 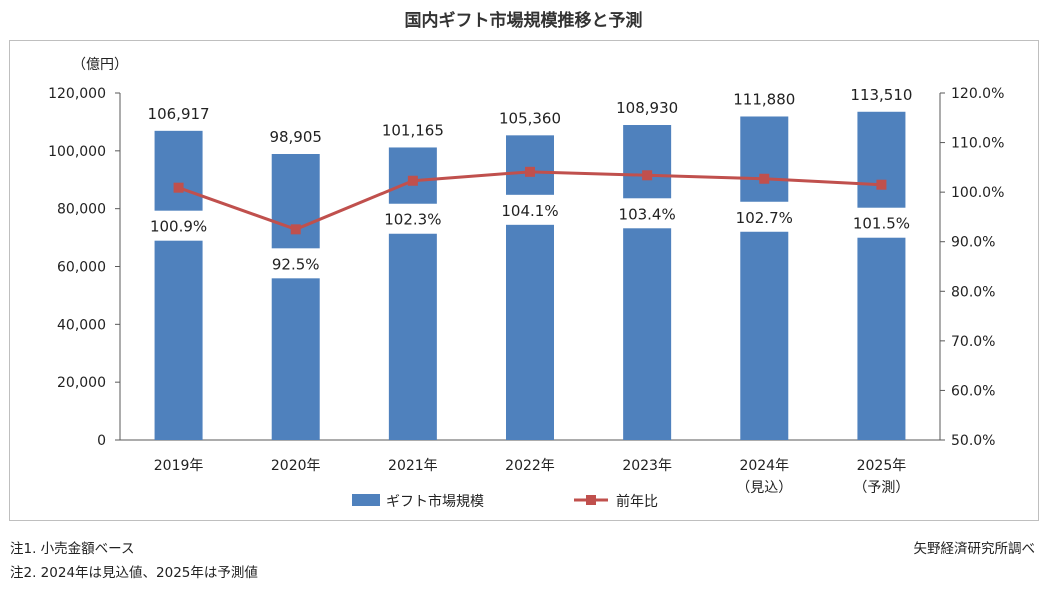 What do you see at coordinates (973, 342) in the screenshot?
I see `right-axis-tick-label: 70.0%` at bounding box center [973, 342].